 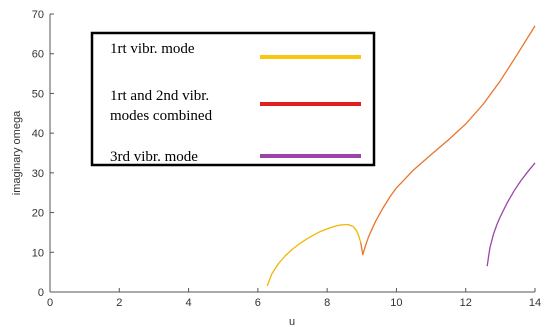 What do you see at coordinates (50, 303) in the screenshot?
I see `x-tick-label: 0` at bounding box center [50, 303].